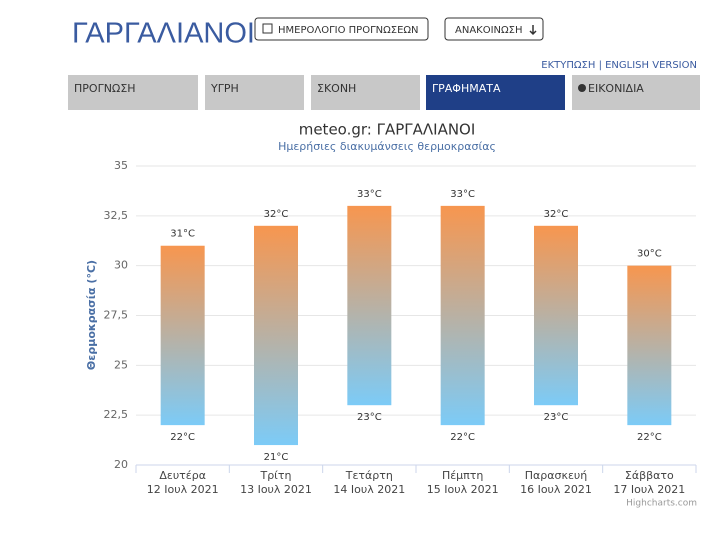 The image size is (712, 539). What do you see at coordinates (121, 464) in the screenshot?
I see `y-tick-label: 20` at bounding box center [121, 464].